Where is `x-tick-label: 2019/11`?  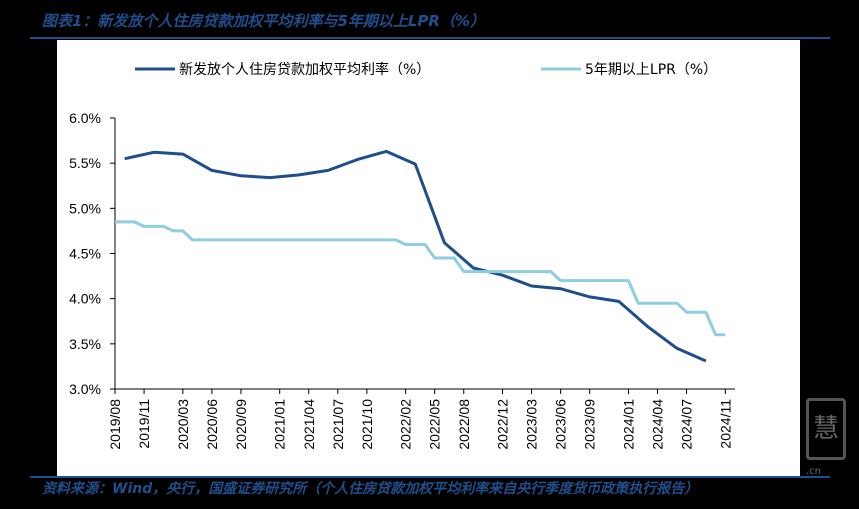 x-tick-label: 2019/11 is located at coordinates (144, 424).